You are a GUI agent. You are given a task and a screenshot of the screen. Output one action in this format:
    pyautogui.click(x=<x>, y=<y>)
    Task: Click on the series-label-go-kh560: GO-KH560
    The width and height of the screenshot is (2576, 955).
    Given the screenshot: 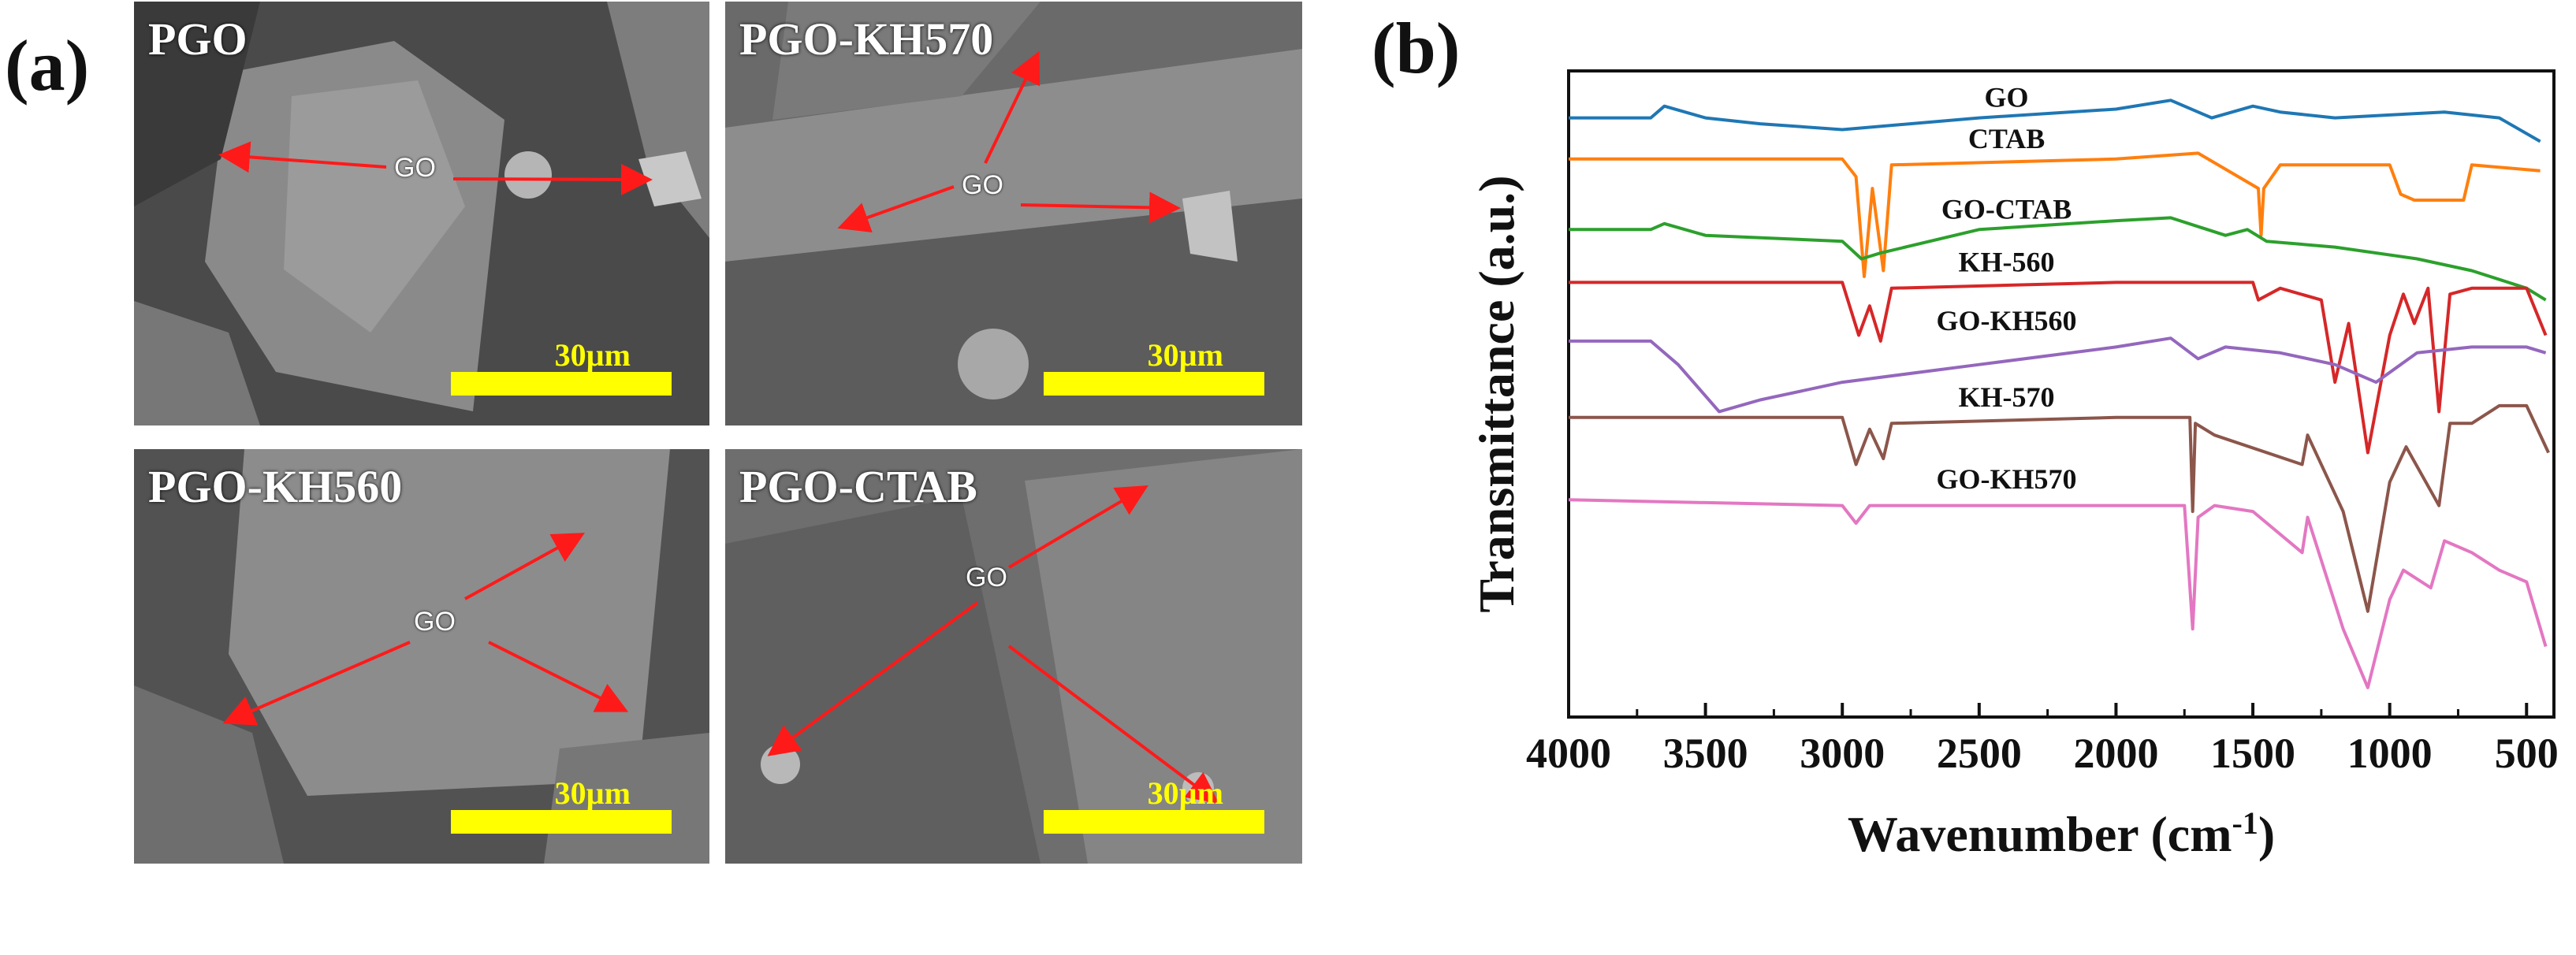 What is the action you would take?
    pyautogui.click(x=2007, y=320)
    